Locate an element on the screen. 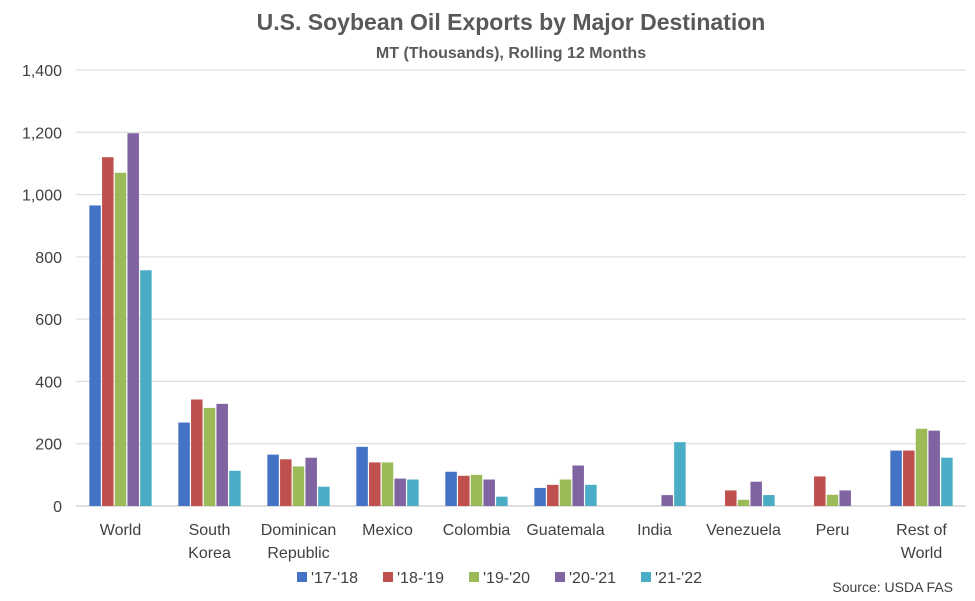 The width and height of the screenshot is (975, 601). y-tick-label: 200 is located at coordinates (48, 445).